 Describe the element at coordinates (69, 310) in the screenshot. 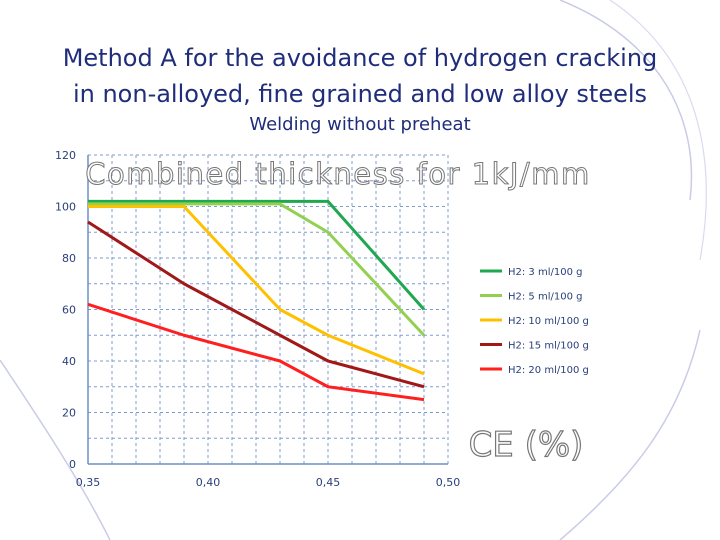

I see `y-tick-label: 60` at that location.